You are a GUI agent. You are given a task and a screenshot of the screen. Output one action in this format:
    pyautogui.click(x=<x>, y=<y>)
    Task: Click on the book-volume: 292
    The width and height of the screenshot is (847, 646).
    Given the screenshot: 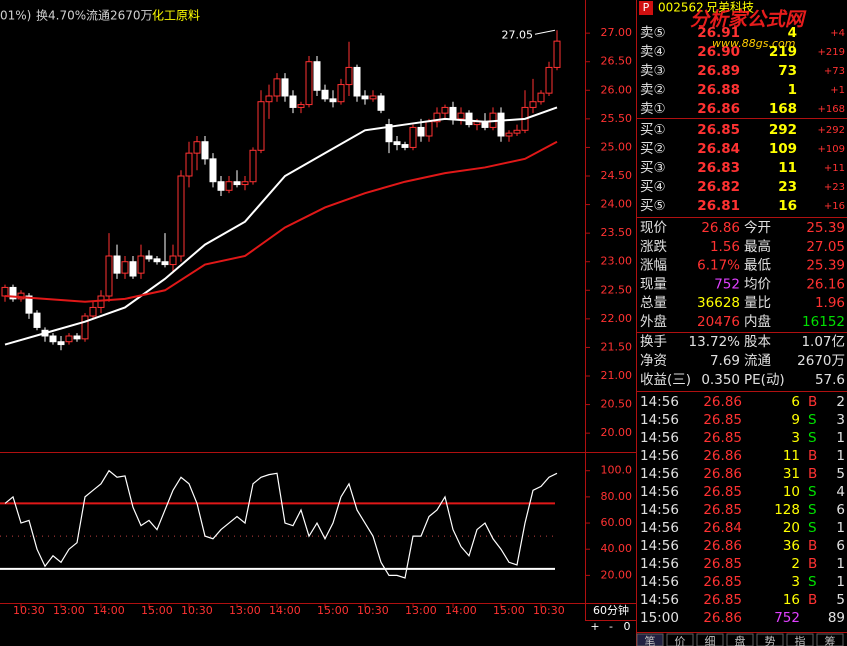 What is the action you would take?
    pyautogui.click(x=783, y=130)
    